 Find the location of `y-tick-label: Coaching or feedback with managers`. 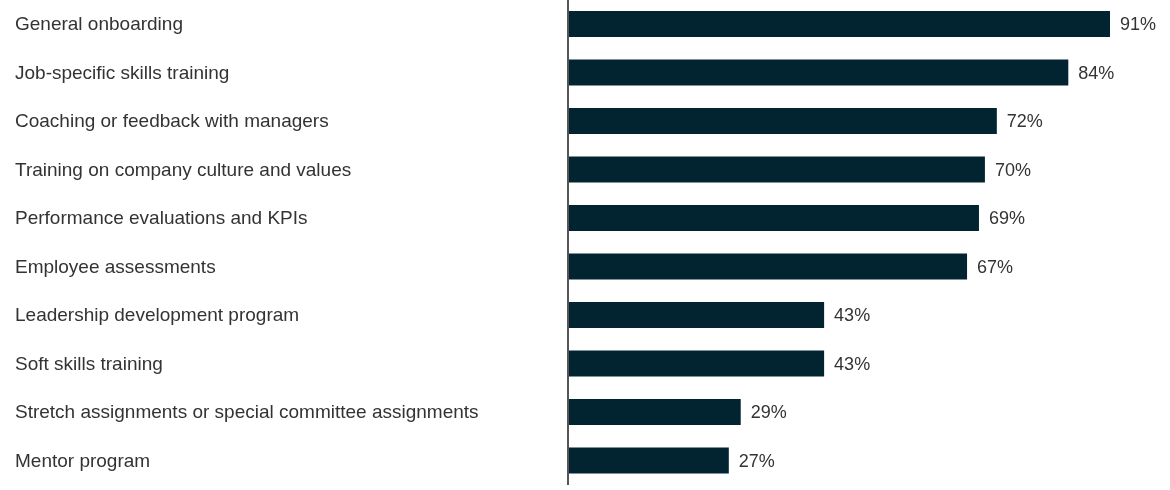

y-tick-label: Coaching or feedback with managers is located at coordinates (172, 121).